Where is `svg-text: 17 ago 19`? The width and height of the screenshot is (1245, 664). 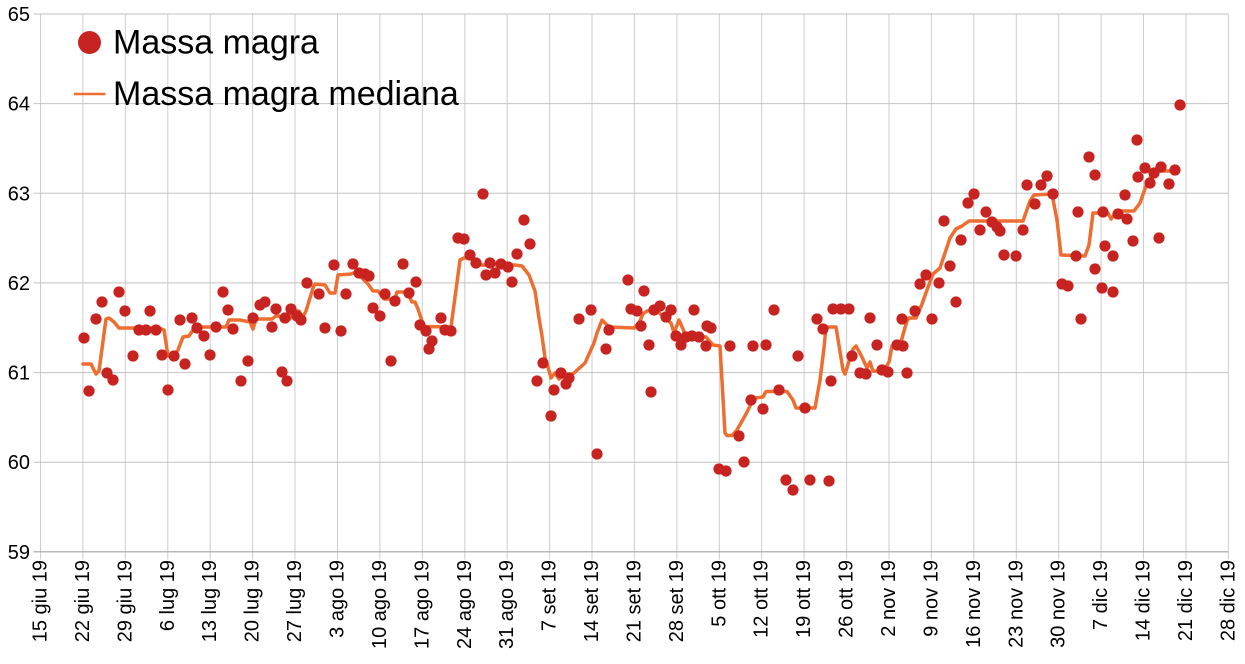 svg-text: 17 ago 19 is located at coordinates (422, 604).